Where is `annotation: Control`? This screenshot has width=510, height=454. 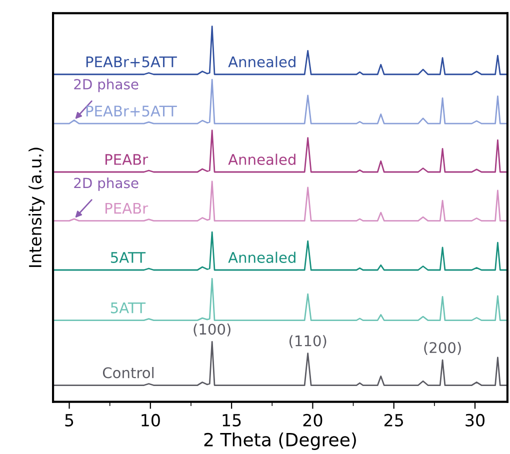 annotation: Control is located at coordinates (128, 372).